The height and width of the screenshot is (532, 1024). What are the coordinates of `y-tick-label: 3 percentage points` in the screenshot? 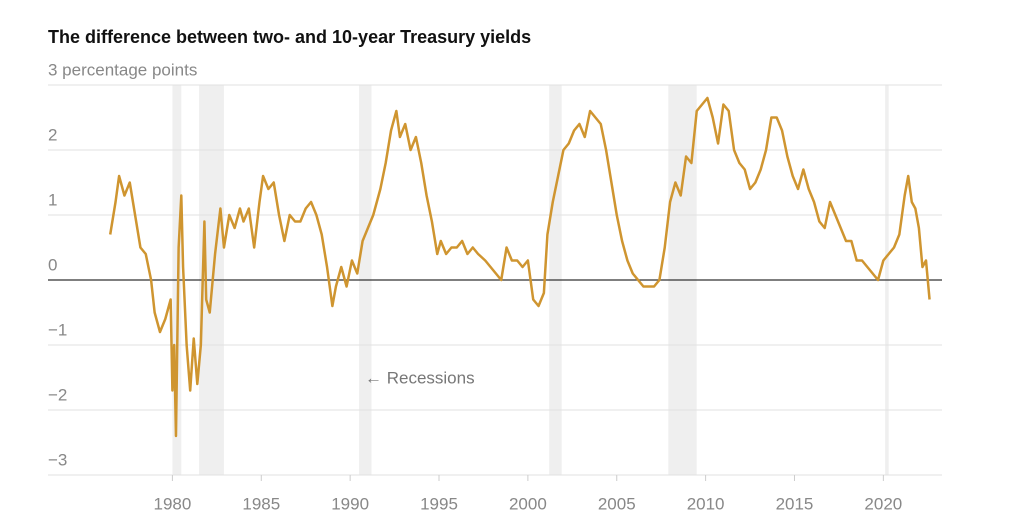 It's located at (122, 69).